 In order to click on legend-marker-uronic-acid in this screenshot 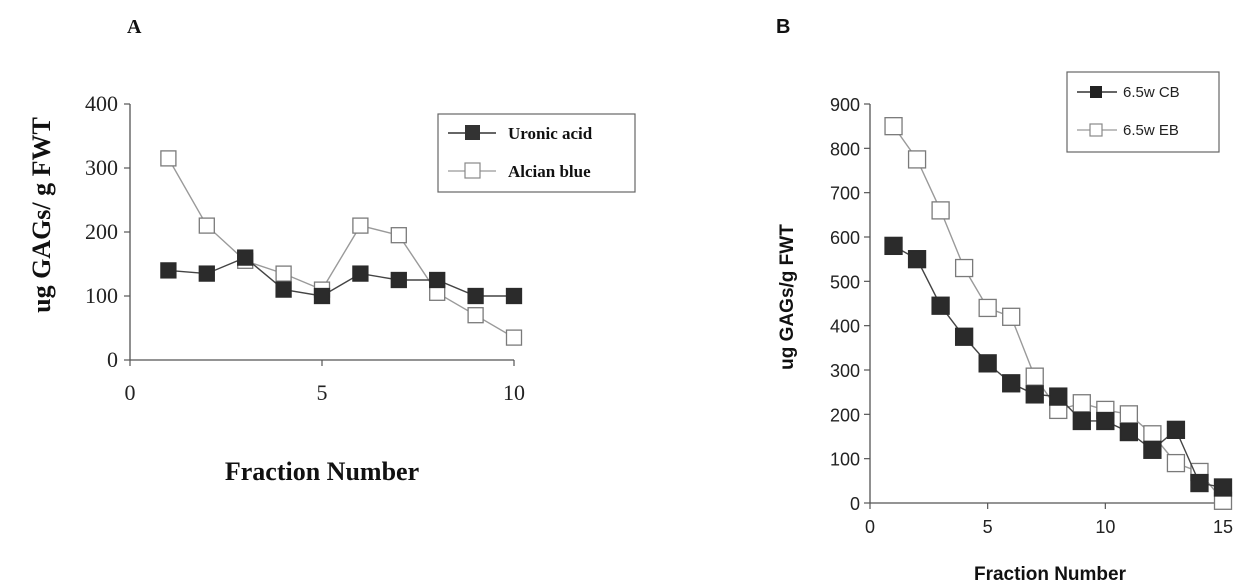, I will do `click(472, 132)`.